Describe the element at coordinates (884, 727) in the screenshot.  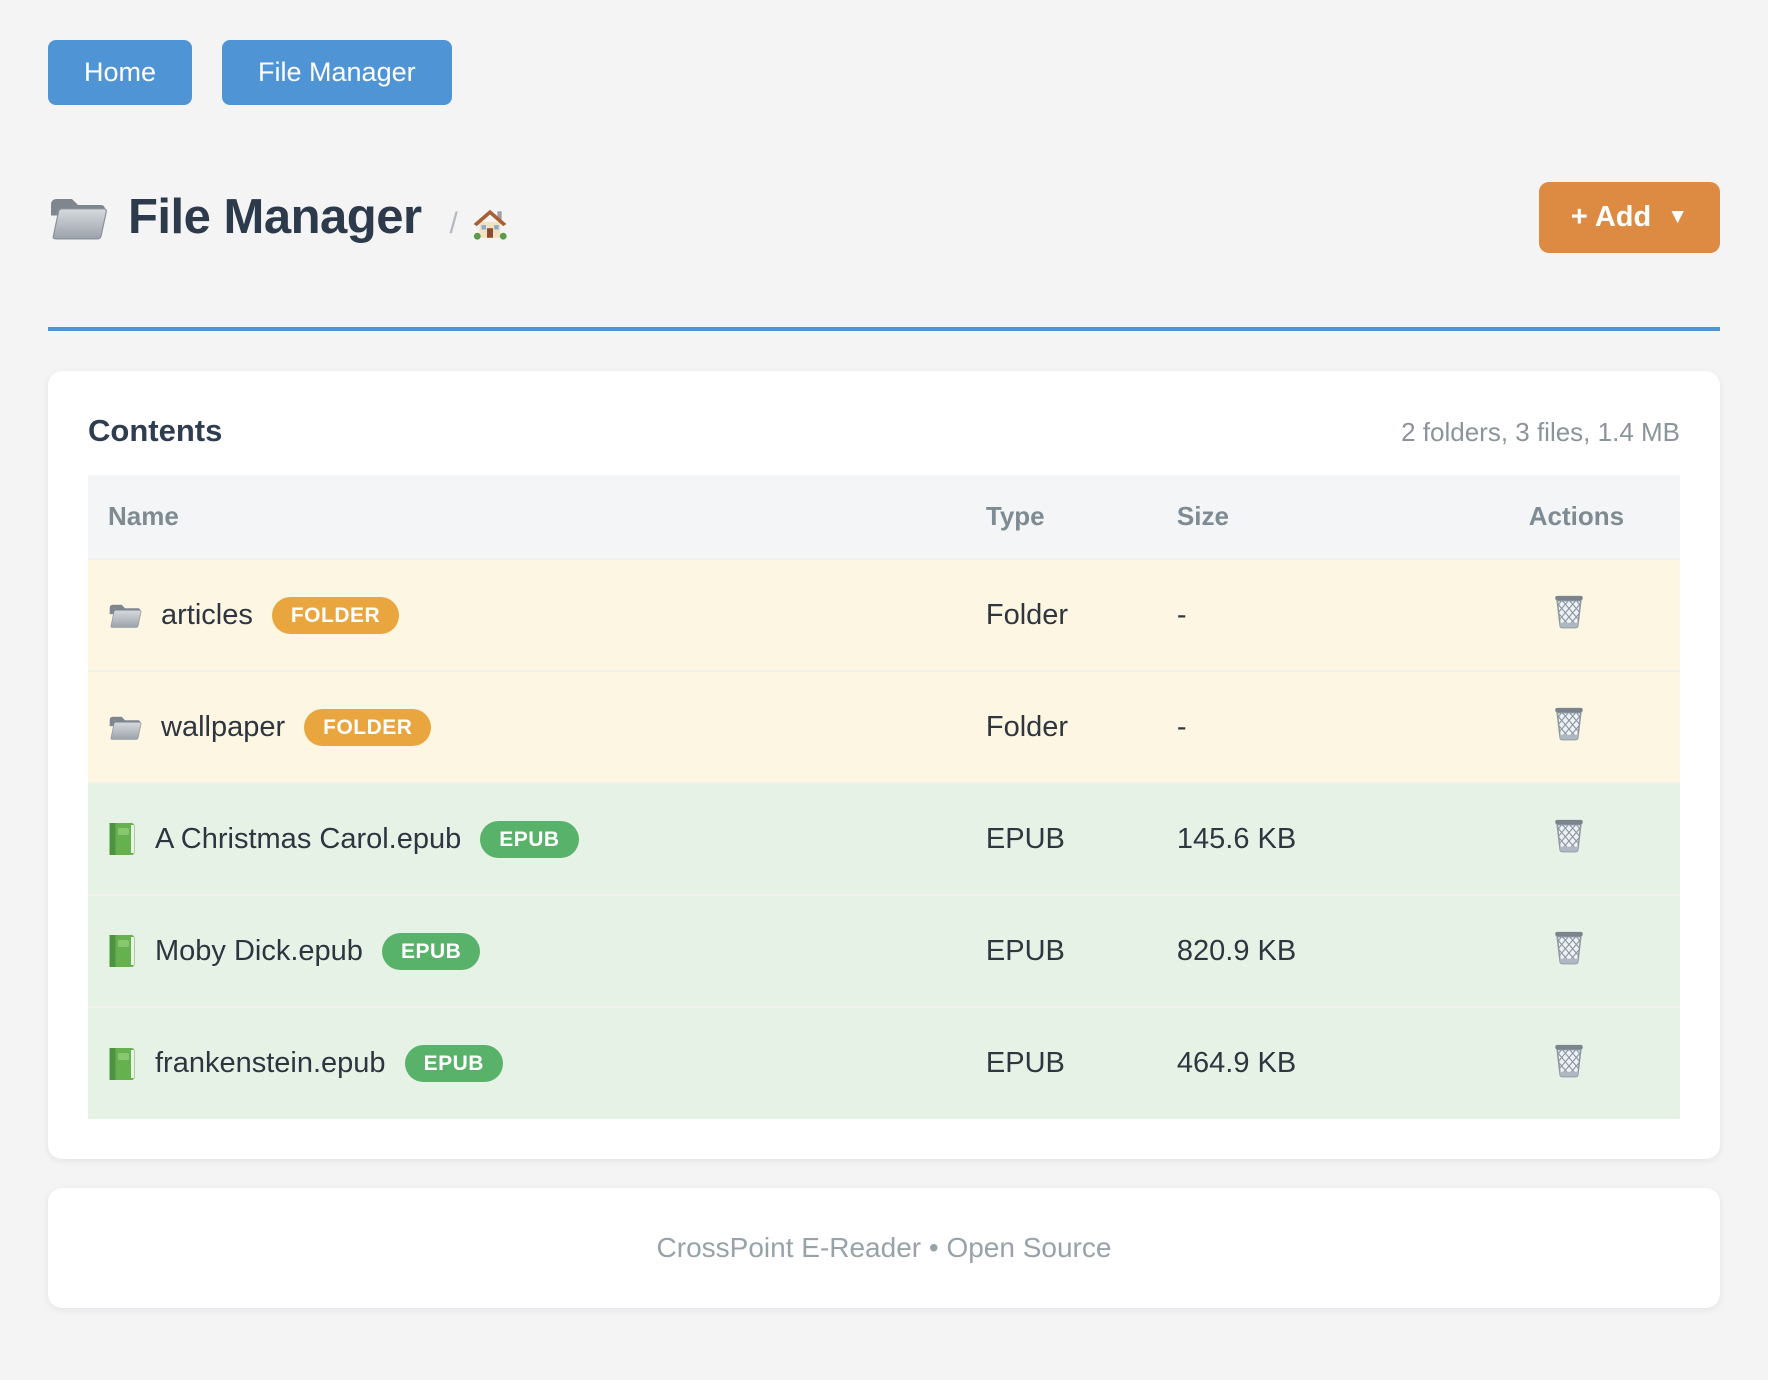
I see `table-row: wallpaper FOLDER Folder -` at that location.